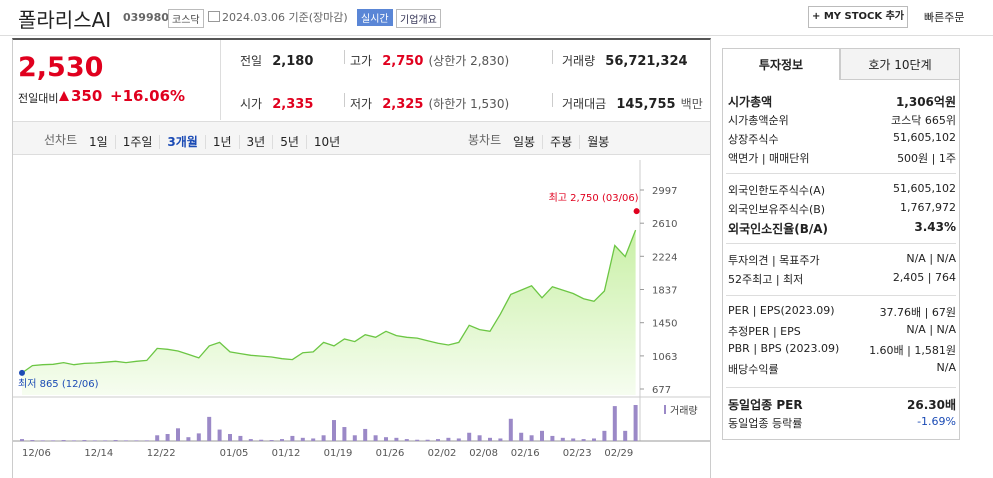 The height and width of the screenshot is (478, 993). Describe the element at coordinates (900, 64) in the screenshot. I see `side-tab: 호가 10단계` at that location.